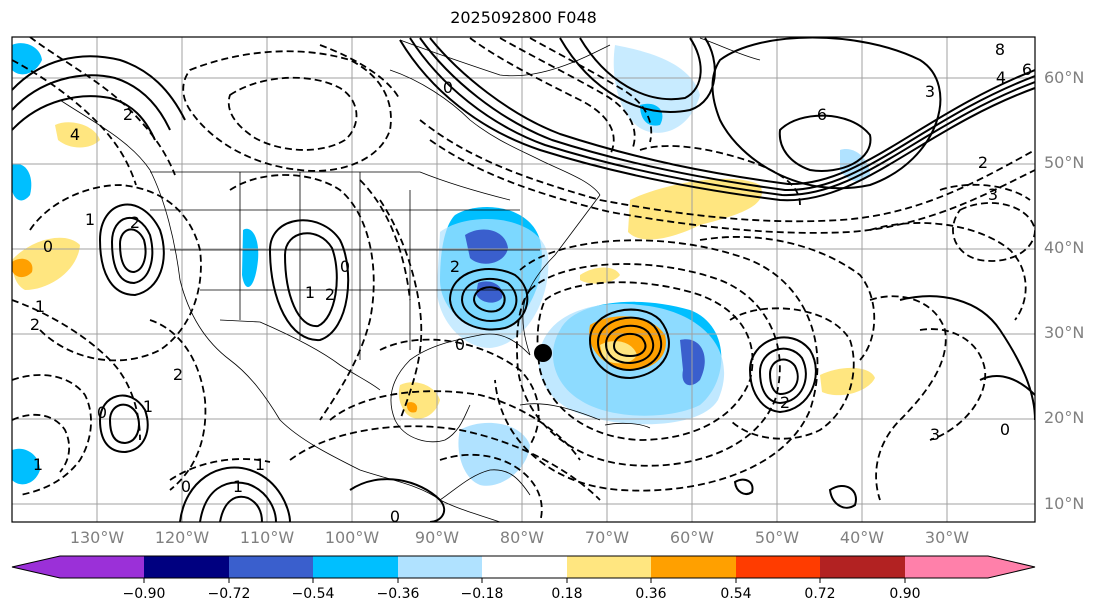 The image size is (1105, 615). I want to click on coast-east-north-america, so click(561, 275).